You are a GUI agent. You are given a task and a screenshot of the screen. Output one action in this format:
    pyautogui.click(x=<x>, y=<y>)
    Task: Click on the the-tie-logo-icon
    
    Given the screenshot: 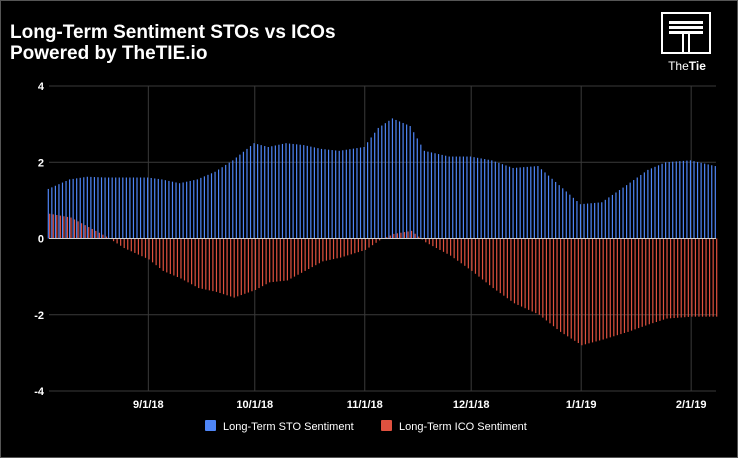 What is the action you would take?
    pyautogui.click(x=686, y=33)
    